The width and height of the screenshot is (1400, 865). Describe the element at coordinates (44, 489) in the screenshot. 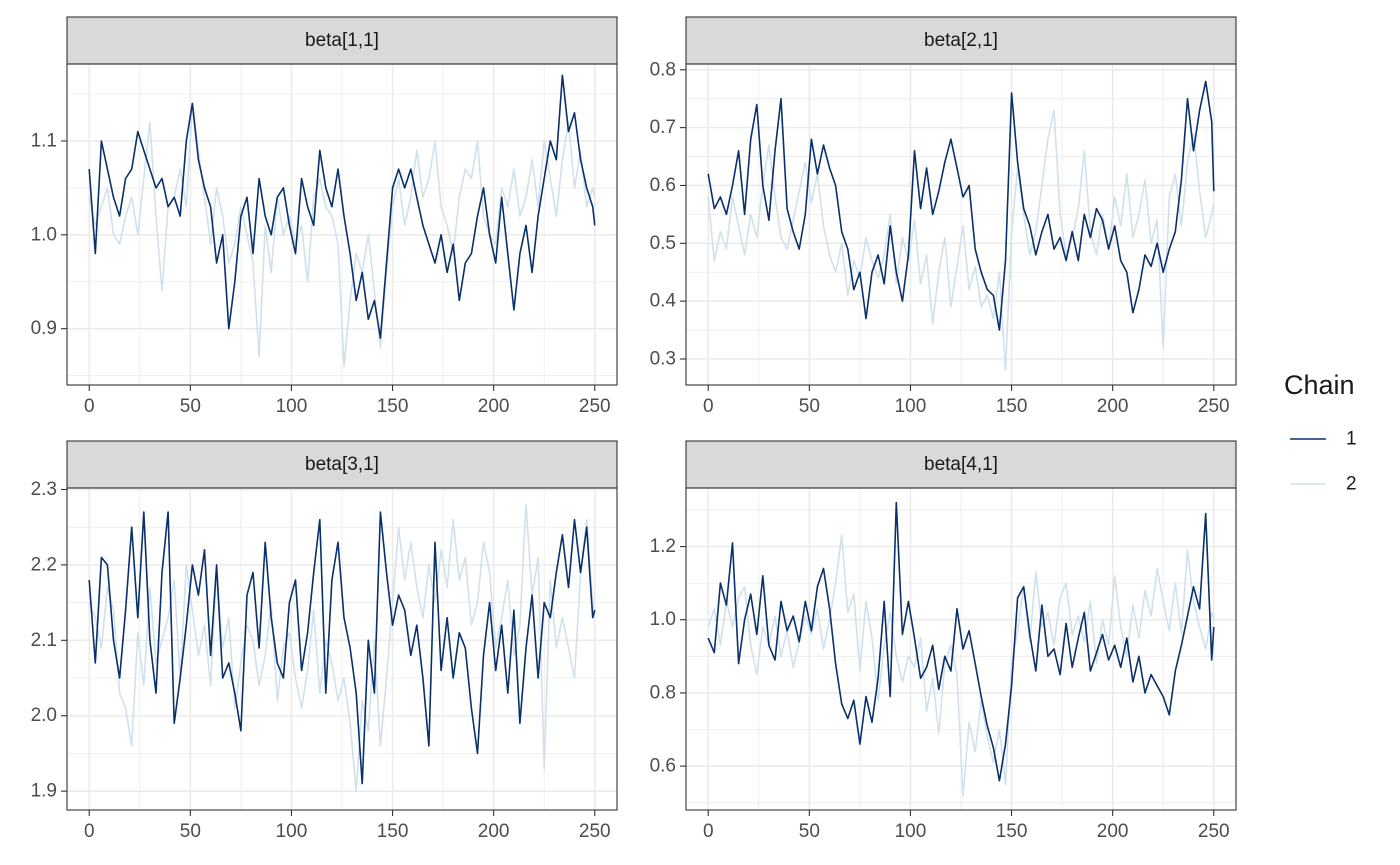

I see `y-tick-label: 2.3` at that location.